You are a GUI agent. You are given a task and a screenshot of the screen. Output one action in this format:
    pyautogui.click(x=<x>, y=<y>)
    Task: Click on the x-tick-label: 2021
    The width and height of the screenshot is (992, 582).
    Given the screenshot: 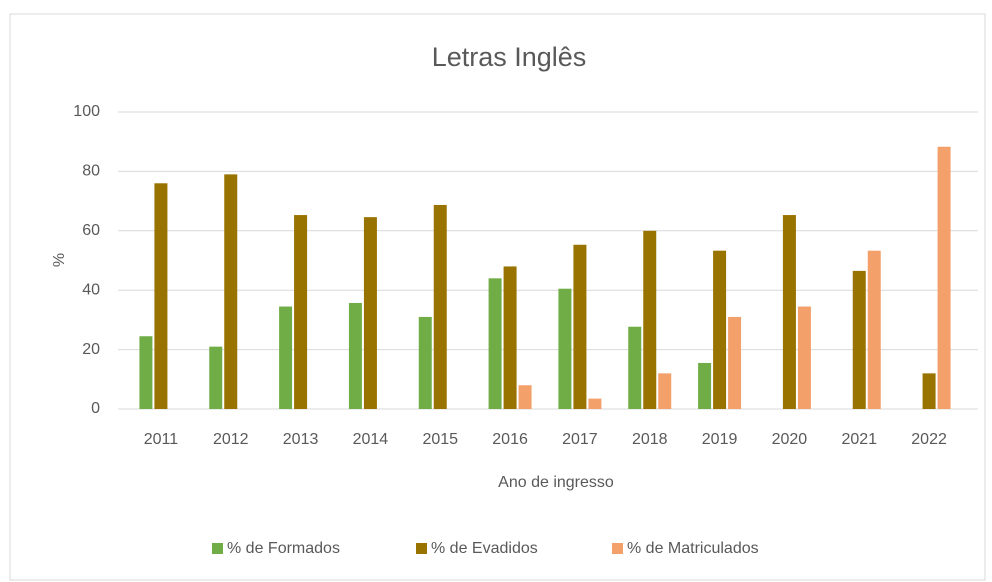 What is the action you would take?
    pyautogui.click(x=859, y=439)
    